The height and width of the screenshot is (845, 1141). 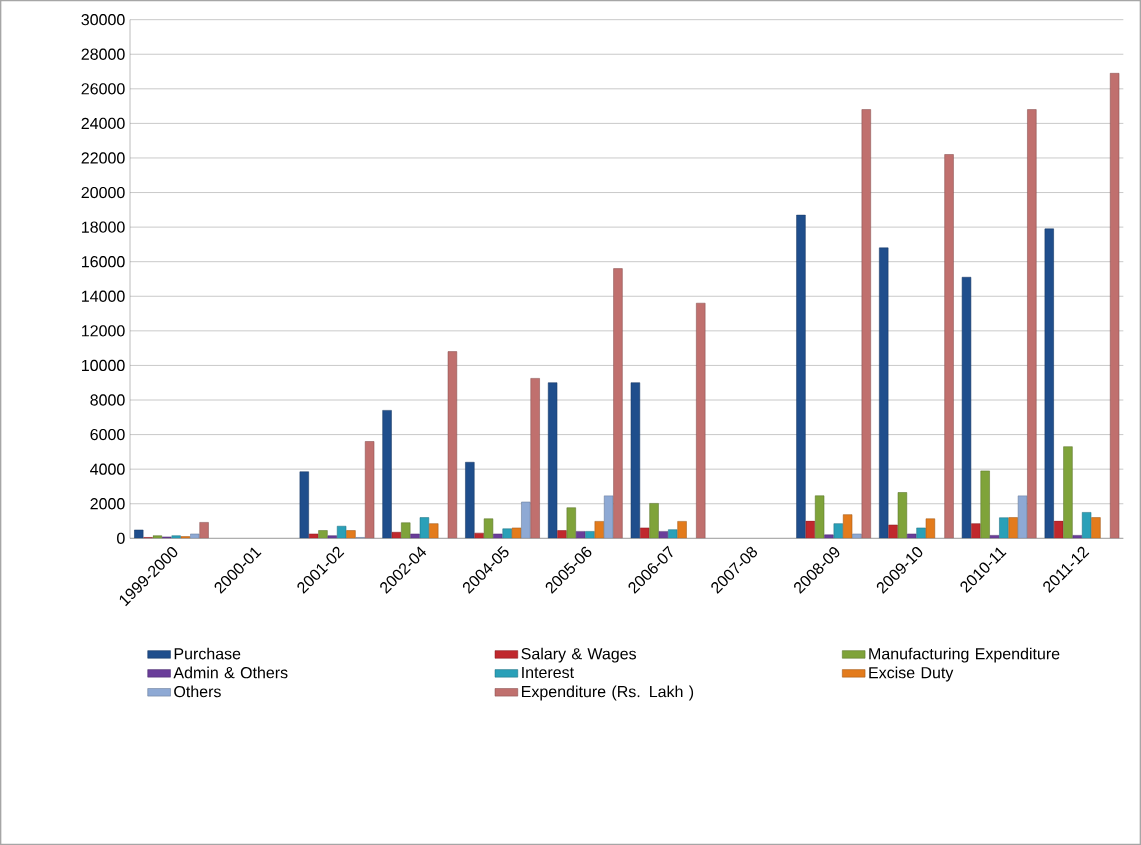 What do you see at coordinates (103, 54) in the screenshot?
I see `y-tick-label: 28000` at bounding box center [103, 54].